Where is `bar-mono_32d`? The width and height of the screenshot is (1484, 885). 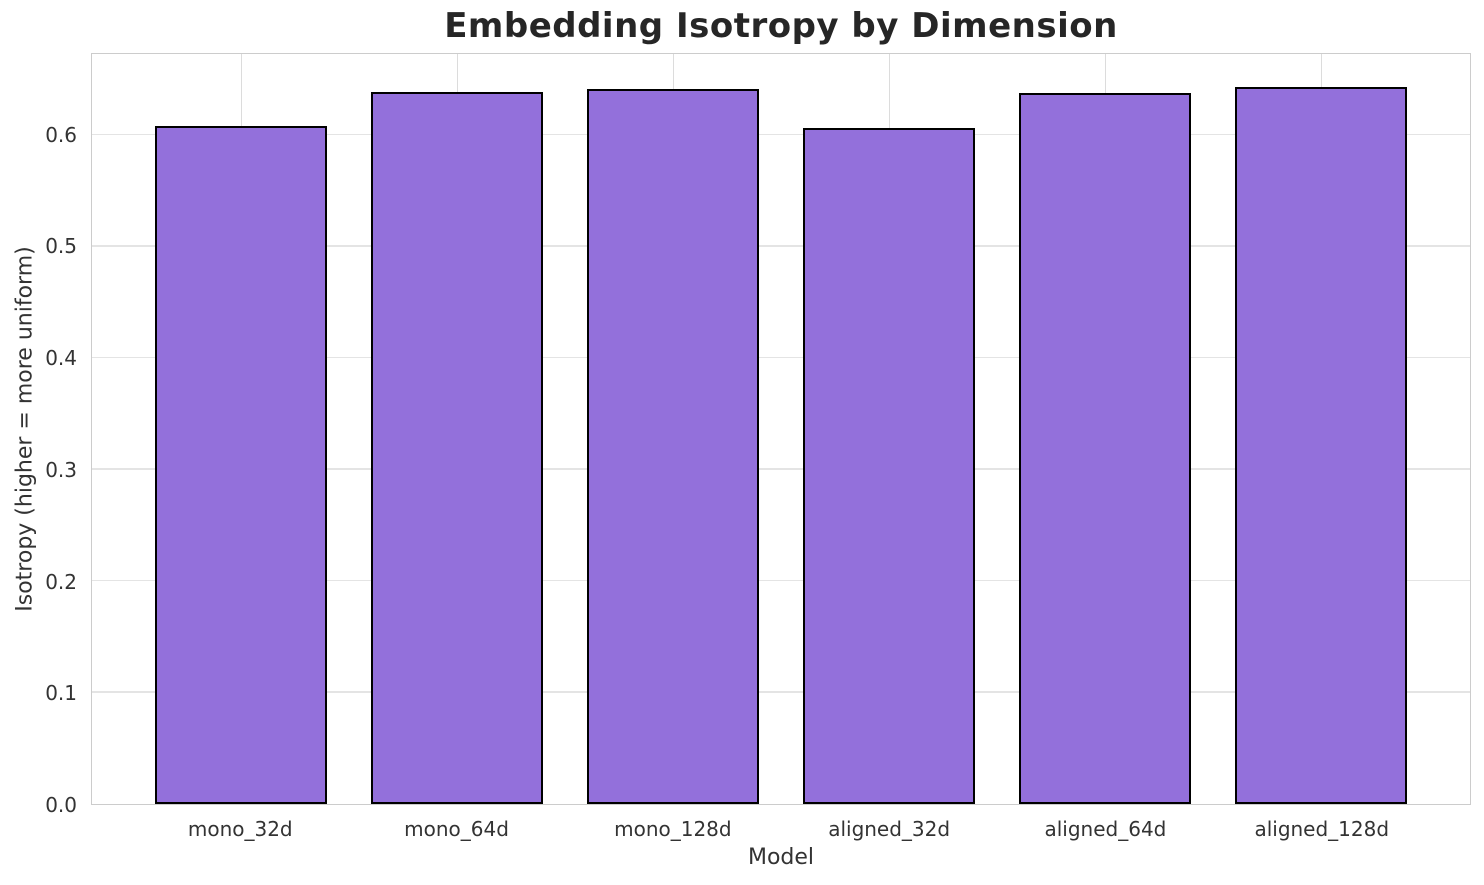
bar-mono_32d is located at coordinates (241, 465).